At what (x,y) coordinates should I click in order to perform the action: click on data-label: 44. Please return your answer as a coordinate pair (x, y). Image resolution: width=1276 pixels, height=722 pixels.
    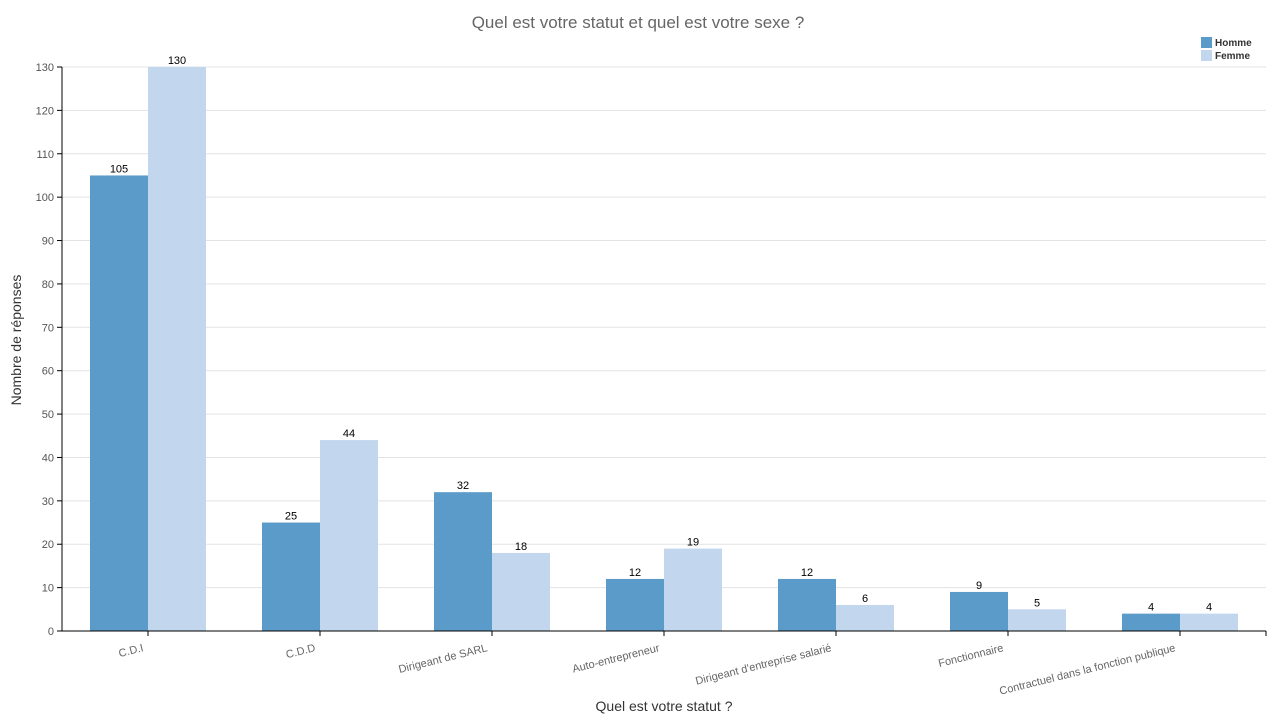
    Looking at the image, I should click on (349, 434).